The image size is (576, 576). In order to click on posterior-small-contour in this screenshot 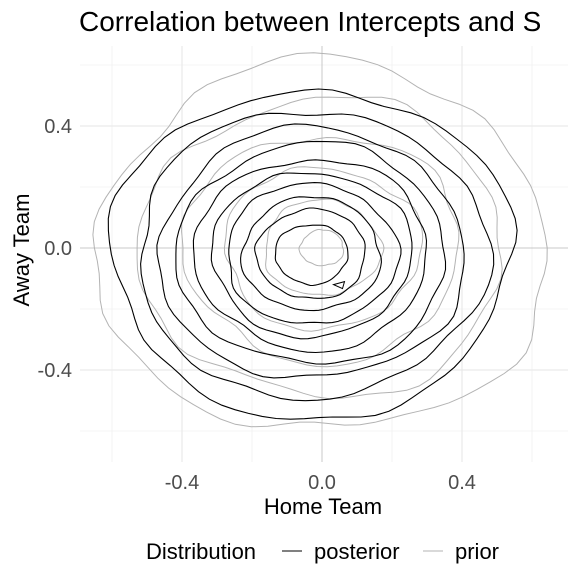, I will do `click(339, 285)`.